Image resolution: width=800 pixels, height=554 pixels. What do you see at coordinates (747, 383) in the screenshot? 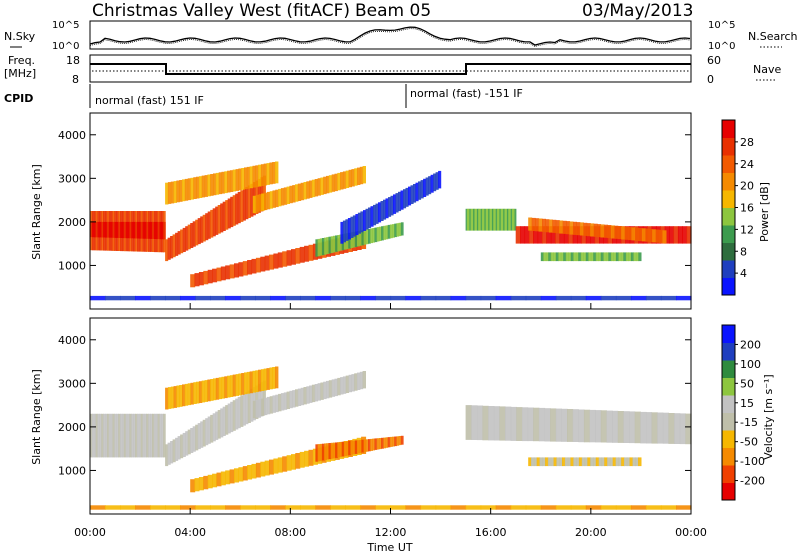
I see `velocity-colorbar-label-5: 50` at bounding box center [747, 383].